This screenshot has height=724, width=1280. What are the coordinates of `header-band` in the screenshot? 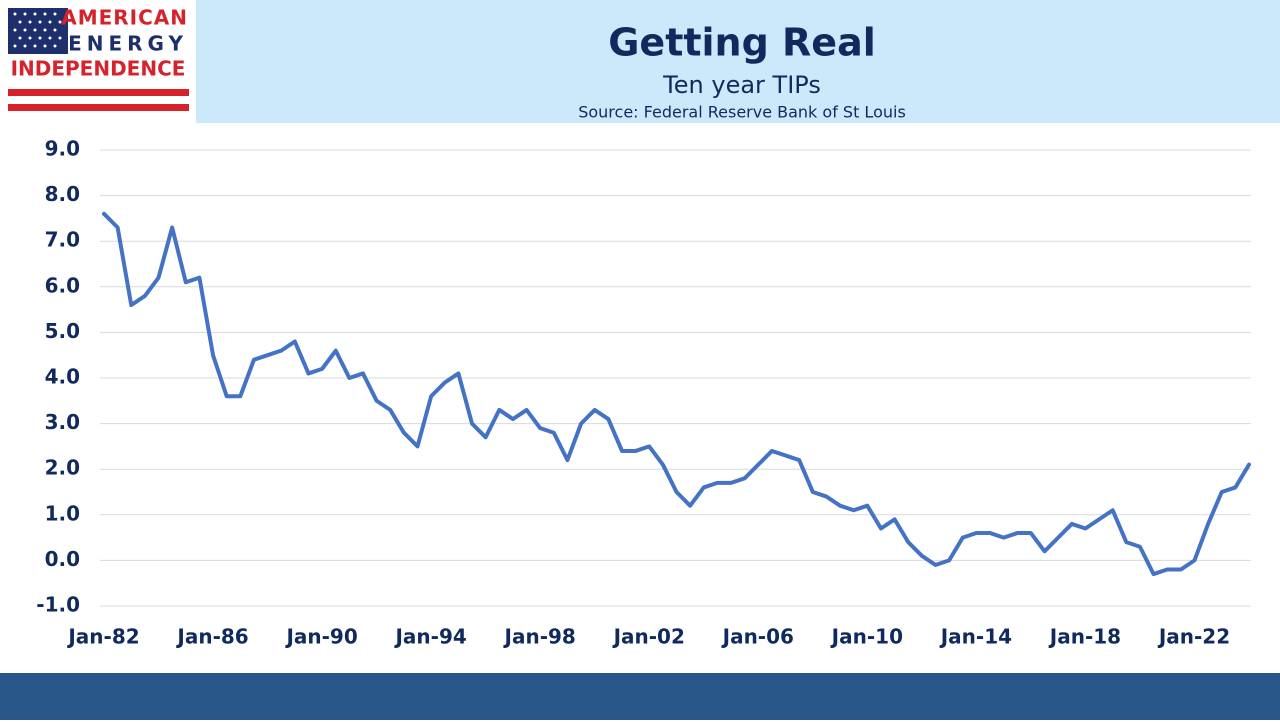 It's located at (738, 61).